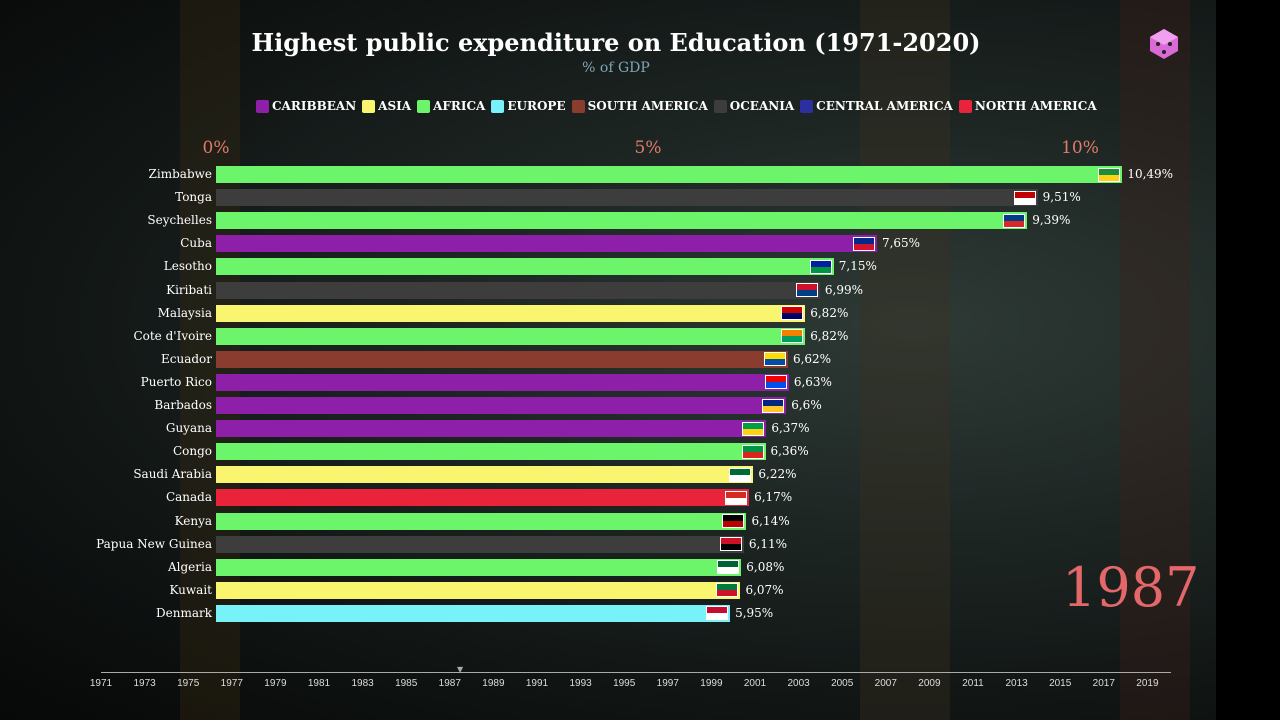 This screenshot has width=1280, height=720. Describe the element at coordinates (798, 683) in the screenshot. I see `timeline-tick-label: 2003` at that location.